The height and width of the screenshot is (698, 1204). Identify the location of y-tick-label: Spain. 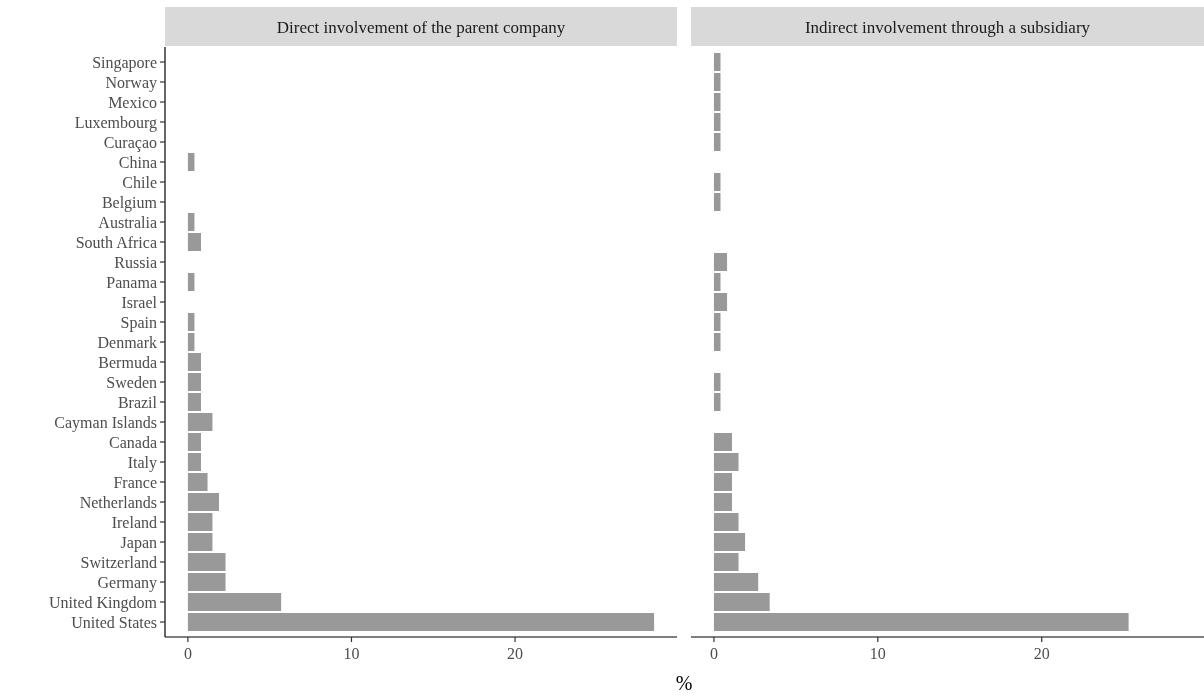
(138, 322).